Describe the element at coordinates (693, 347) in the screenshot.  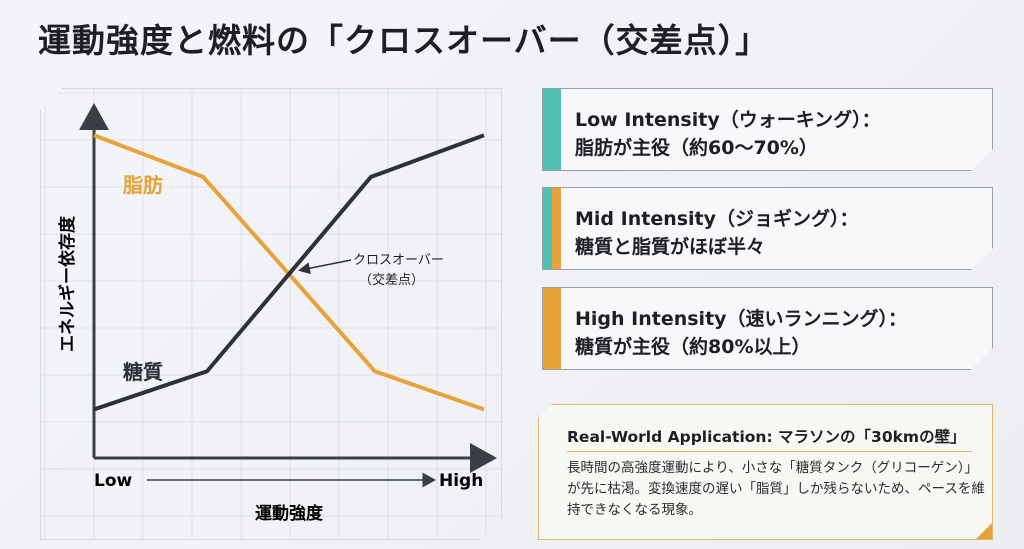
I see `card-detail: 糖質が主役（約80%以上）` at that location.